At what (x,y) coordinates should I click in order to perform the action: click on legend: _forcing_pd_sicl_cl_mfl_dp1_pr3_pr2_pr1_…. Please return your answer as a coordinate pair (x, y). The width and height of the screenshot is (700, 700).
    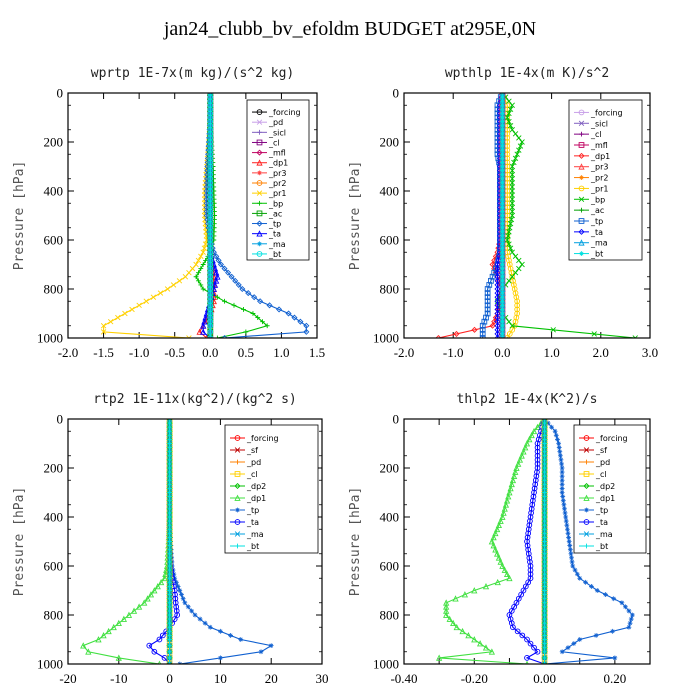
    Looking at the image, I should click on (278, 180).